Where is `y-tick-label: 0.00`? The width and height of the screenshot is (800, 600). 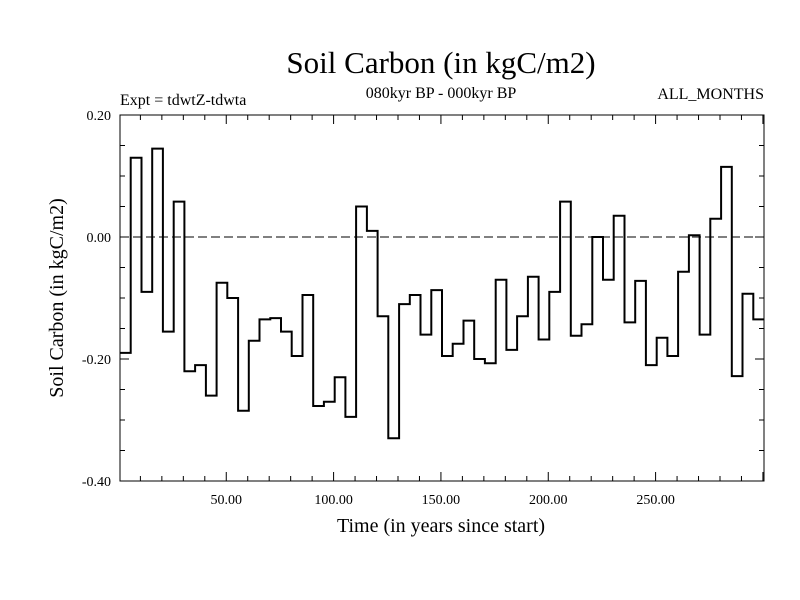
y-tick-label: 0.00 is located at coordinates (99, 238).